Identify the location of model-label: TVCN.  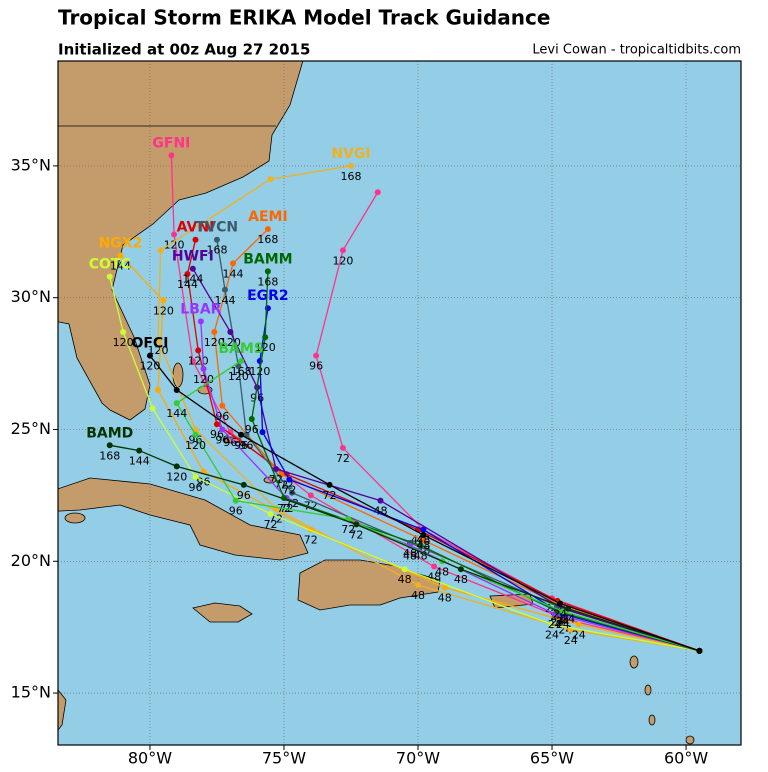
(217, 228).